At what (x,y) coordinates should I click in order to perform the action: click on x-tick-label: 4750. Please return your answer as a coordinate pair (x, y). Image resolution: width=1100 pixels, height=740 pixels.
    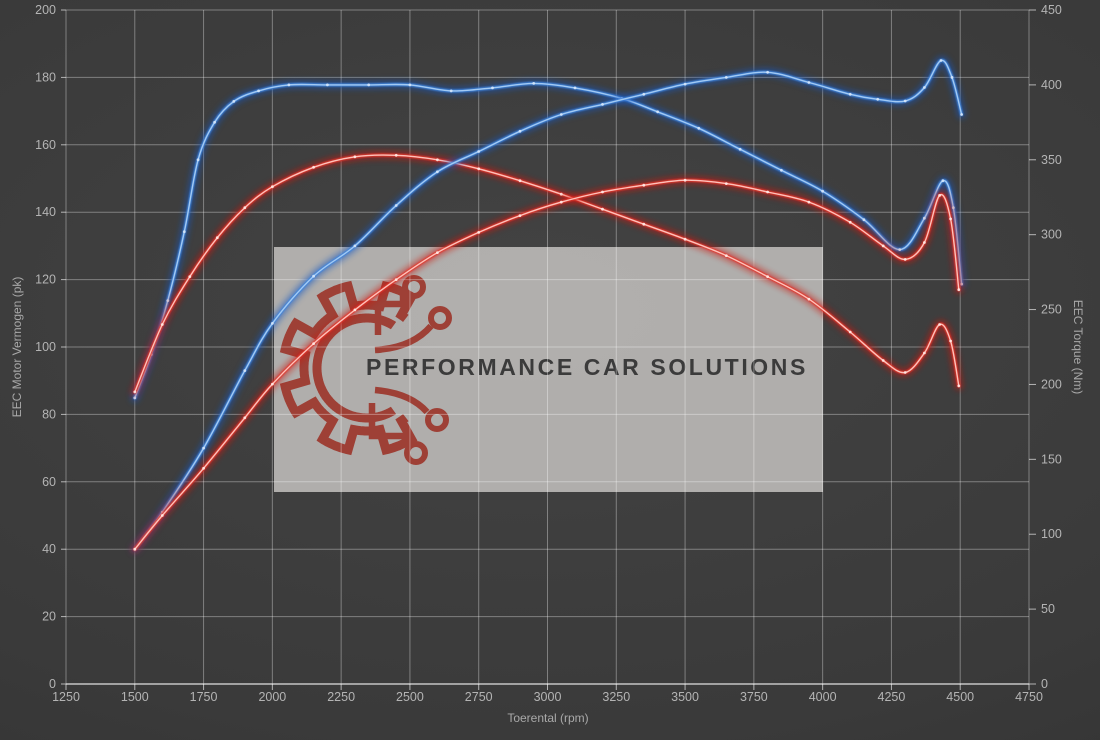
    Looking at the image, I should click on (1029, 697).